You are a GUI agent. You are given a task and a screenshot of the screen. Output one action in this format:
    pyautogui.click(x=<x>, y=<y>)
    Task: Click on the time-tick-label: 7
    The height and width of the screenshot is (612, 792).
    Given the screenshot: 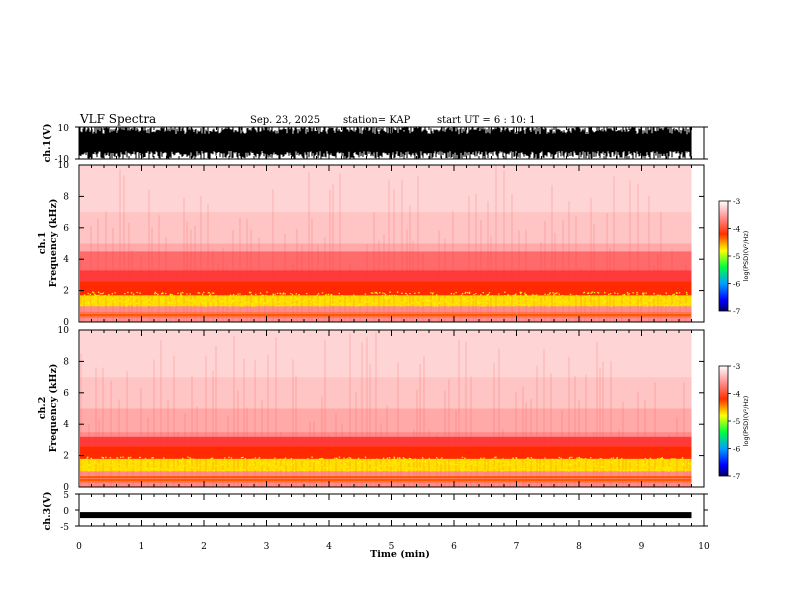 What is the action you would take?
    pyautogui.click(x=517, y=547)
    